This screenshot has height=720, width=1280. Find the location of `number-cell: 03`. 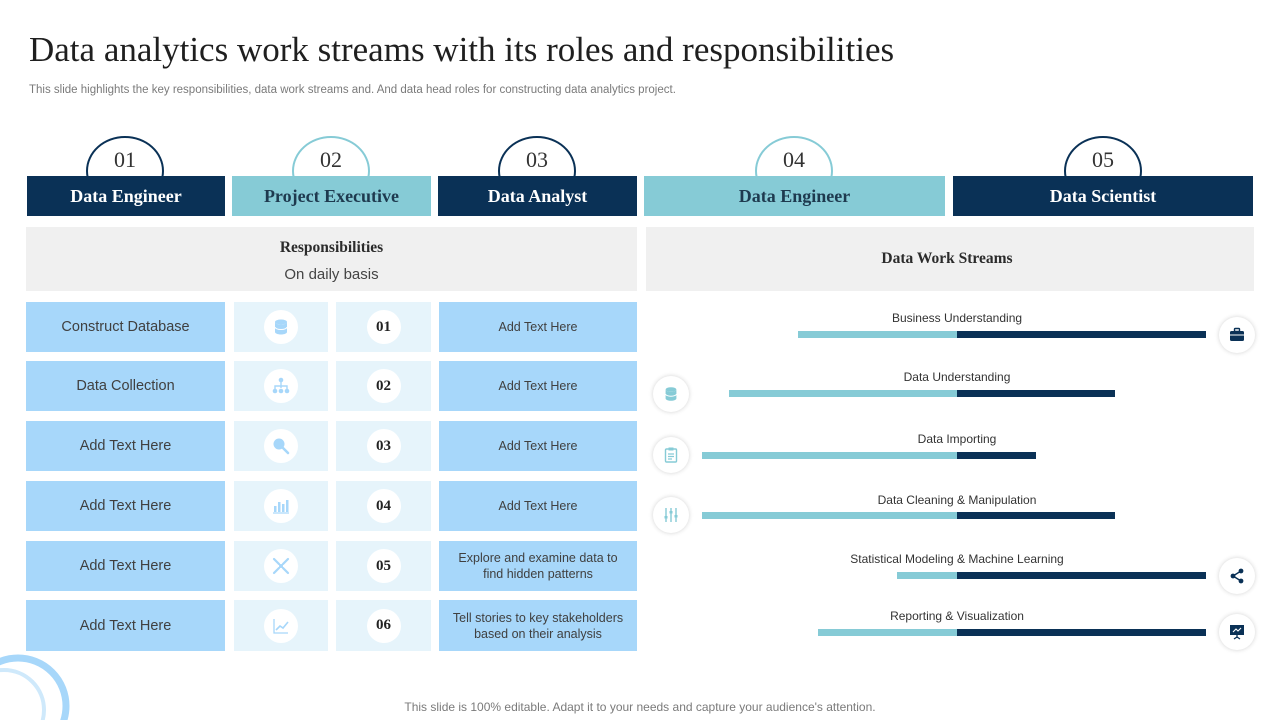

number-cell: 03 is located at coordinates (383, 446).